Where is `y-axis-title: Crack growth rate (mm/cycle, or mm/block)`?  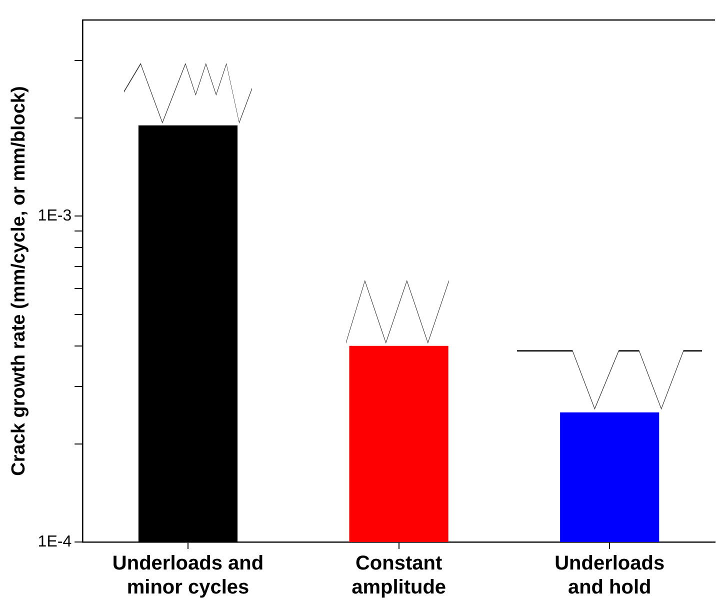
y-axis-title: Crack growth rate (mm/cycle, or mm/block) is located at coordinates (19, 281).